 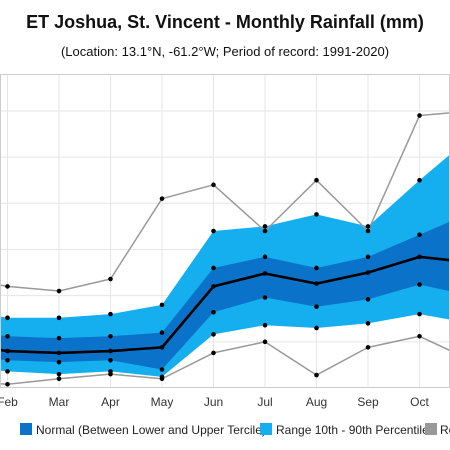 What do you see at coordinates (419, 402) in the screenshot?
I see `x-tick-label: Oct` at bounding box center [419, 402].